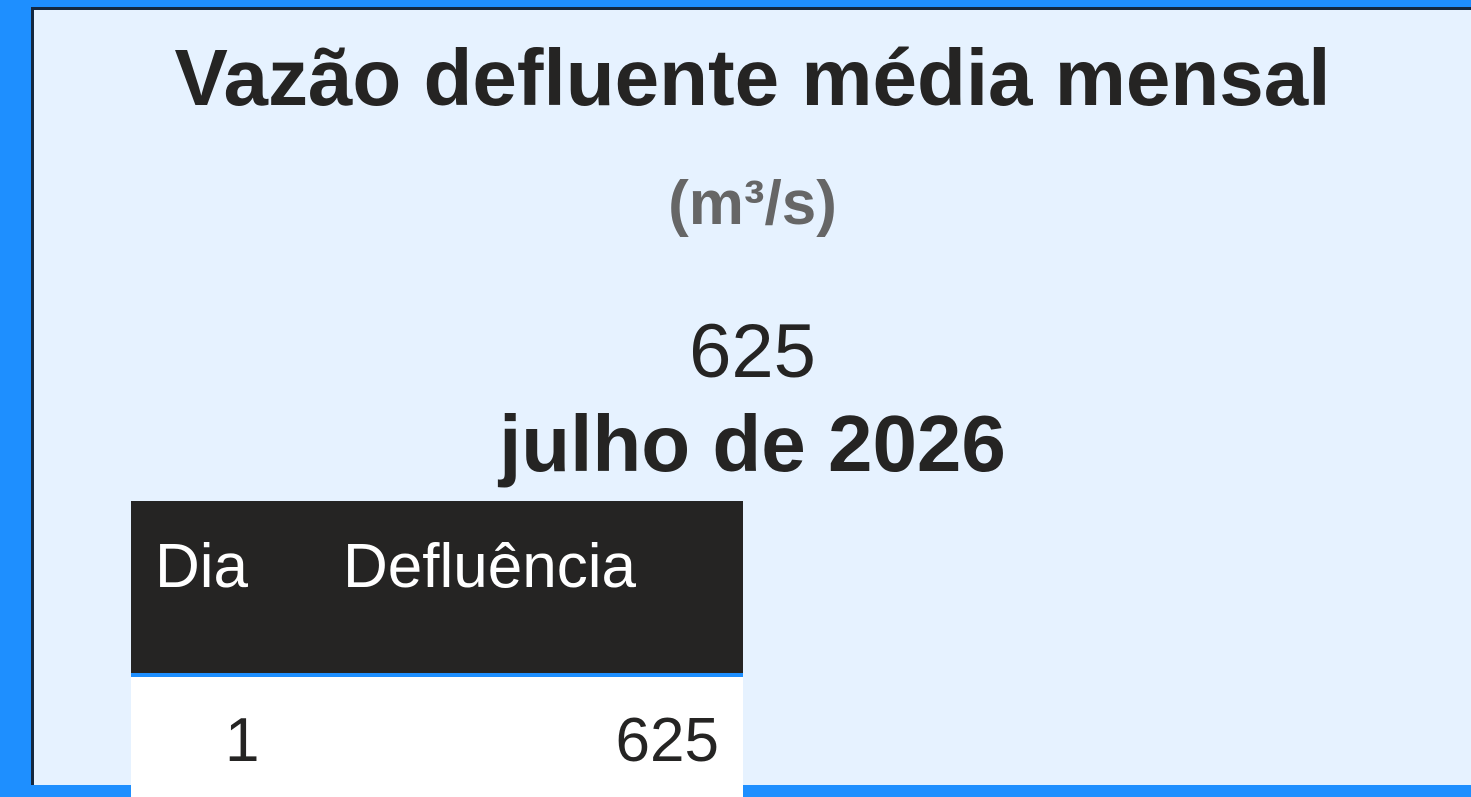 The height and width of the screenshot is (797, 1471). What do you see at coordinates (489, 566) in the screenshot?
I see `column-header: Defluência` at bounding box center [489, 566].